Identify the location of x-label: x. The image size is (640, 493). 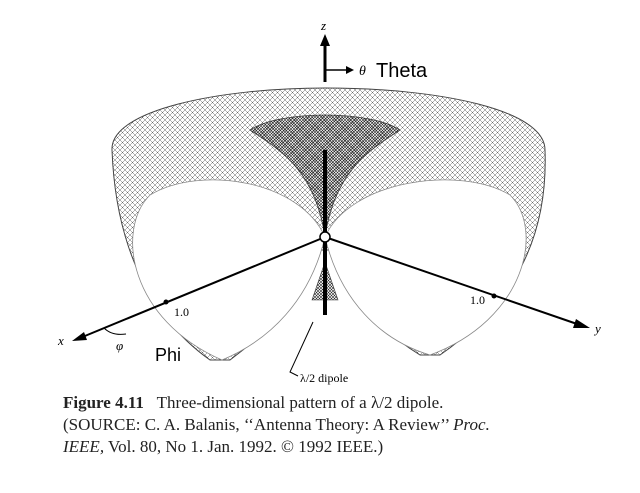
(60, 340).